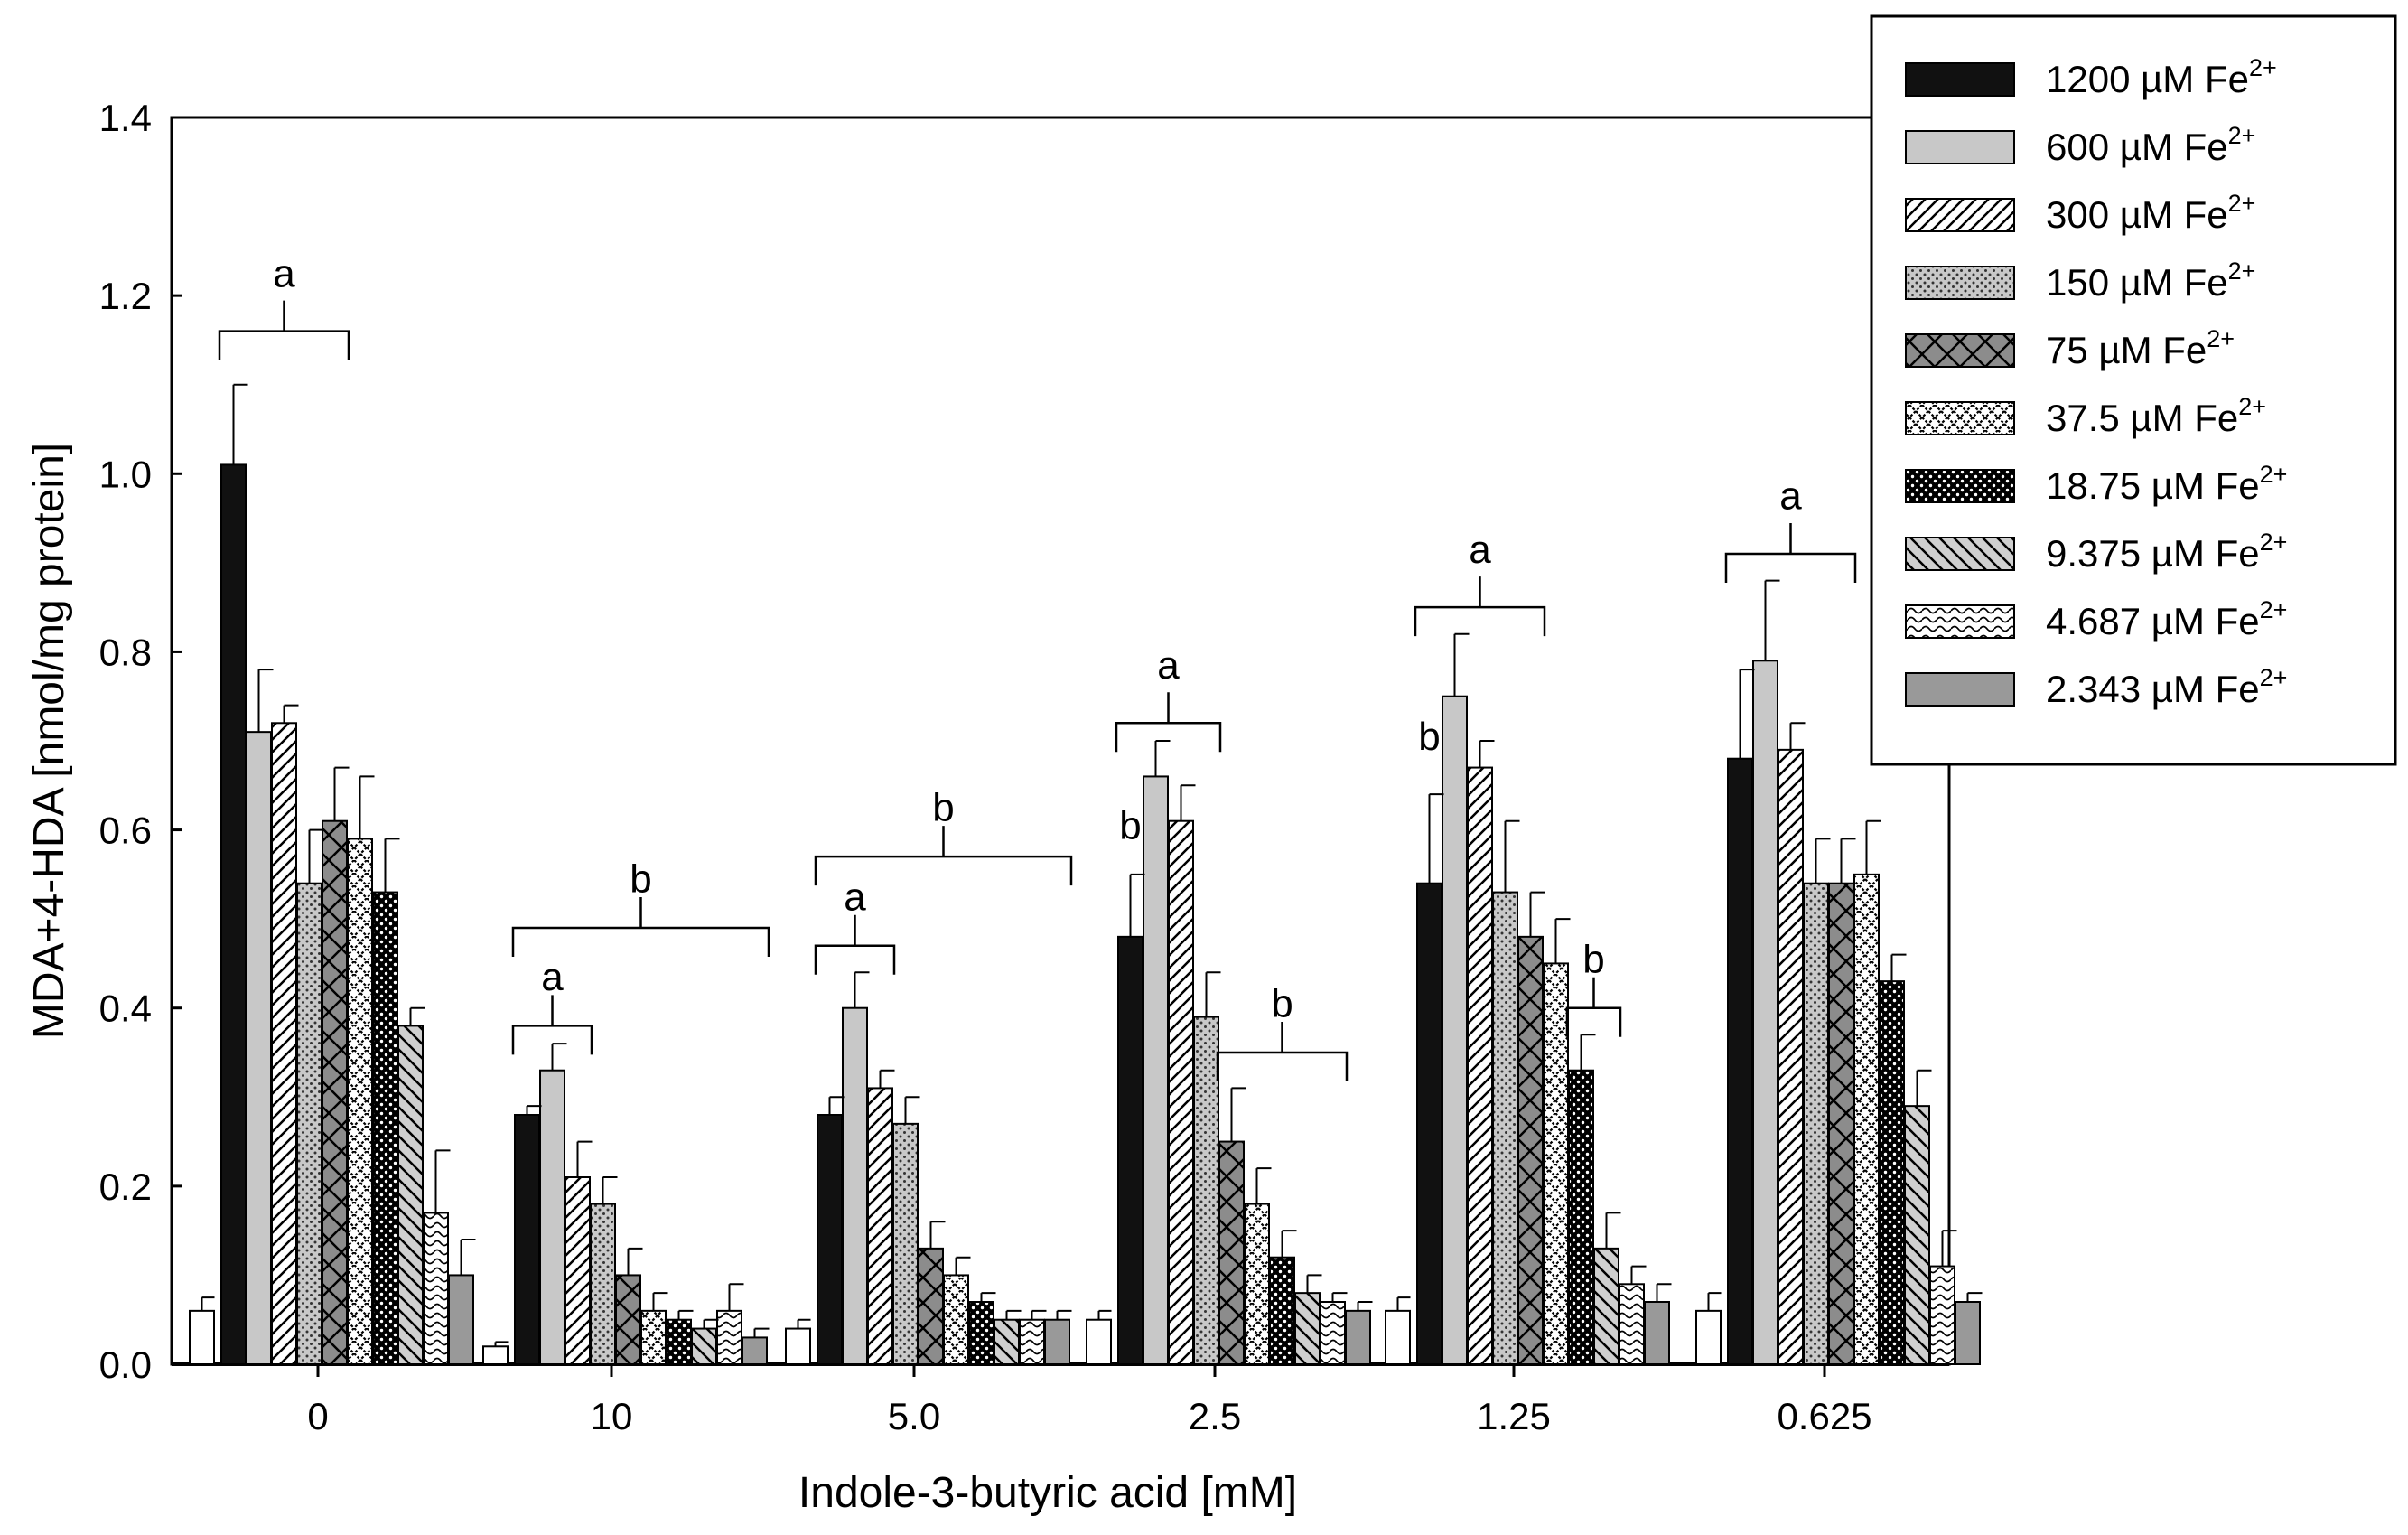  What do you see at coordinates (2137, 214) in the screenshot?
I see `legend-label-text: 300 µM Fe` at bounding box center [2137, 214].